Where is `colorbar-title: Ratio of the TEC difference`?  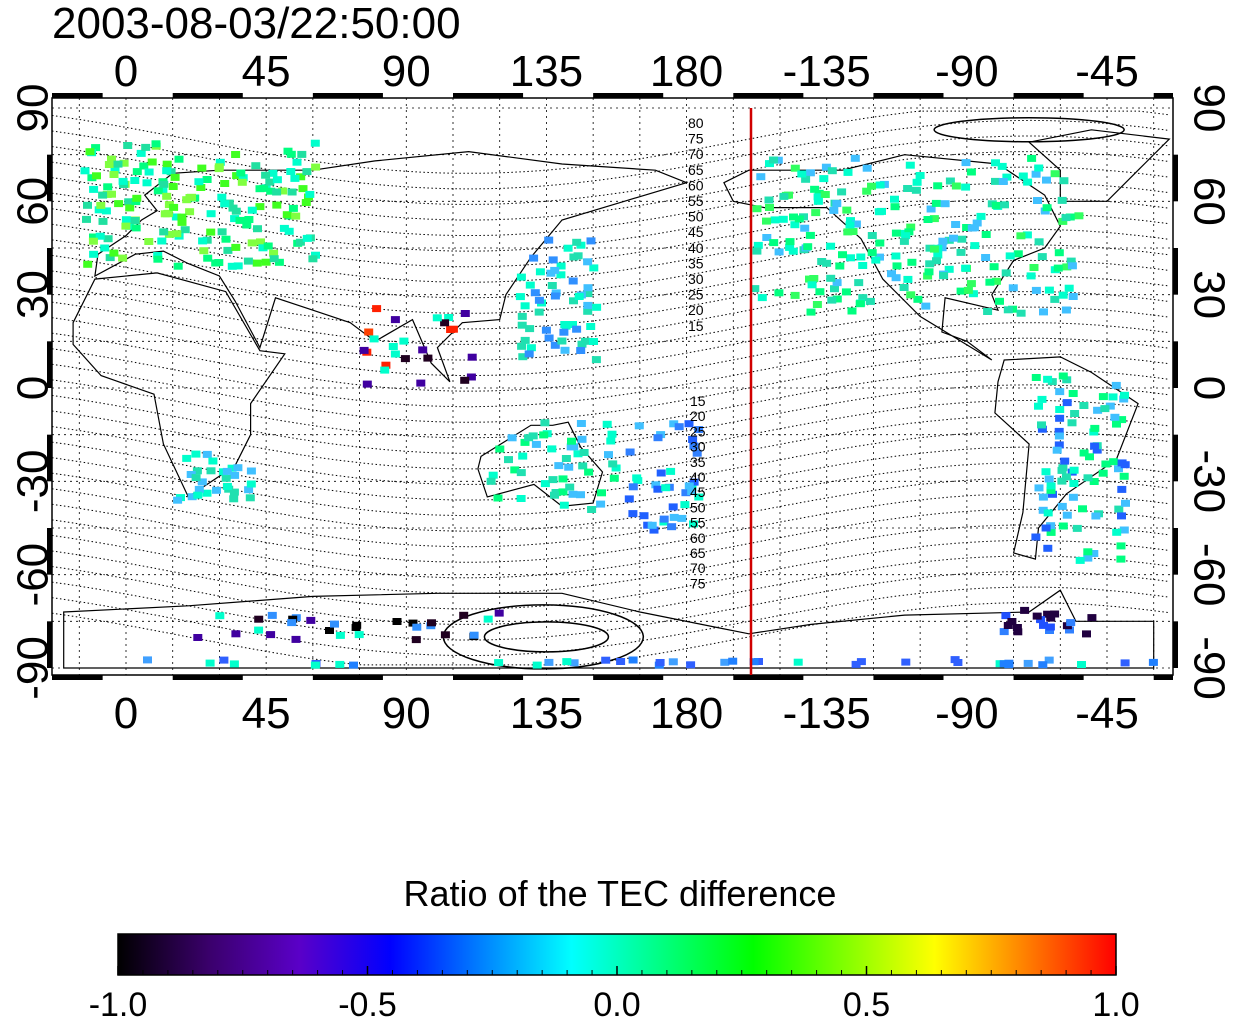 colorbar-title: Ratio of the TEC difference is located at coordinates (620, 893).